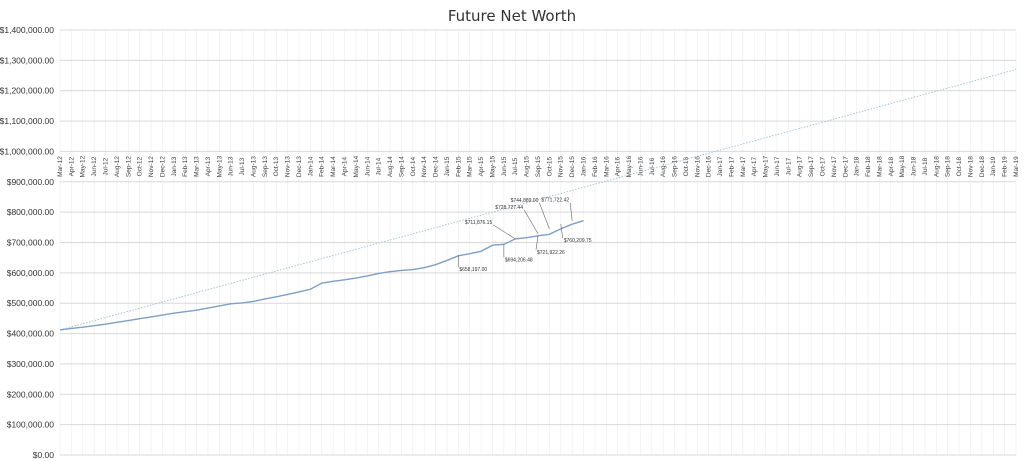 Image resolution: width=1024 pixels, height=461 pixels. Describe the element at coordinates (515, 166) in the screenshot. I see `x-tick-label: Jul-15` at that location.